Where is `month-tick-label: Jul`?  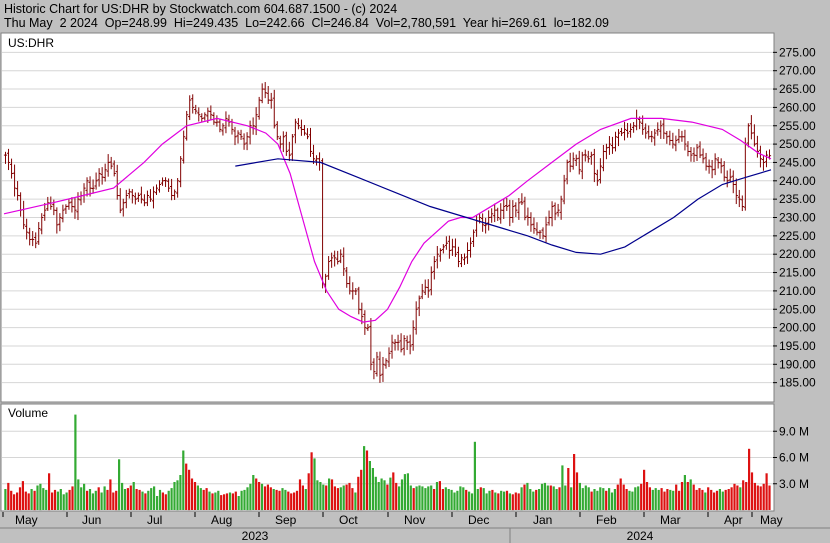
month-tick-label: Jul is located at coordinates (154, 520).